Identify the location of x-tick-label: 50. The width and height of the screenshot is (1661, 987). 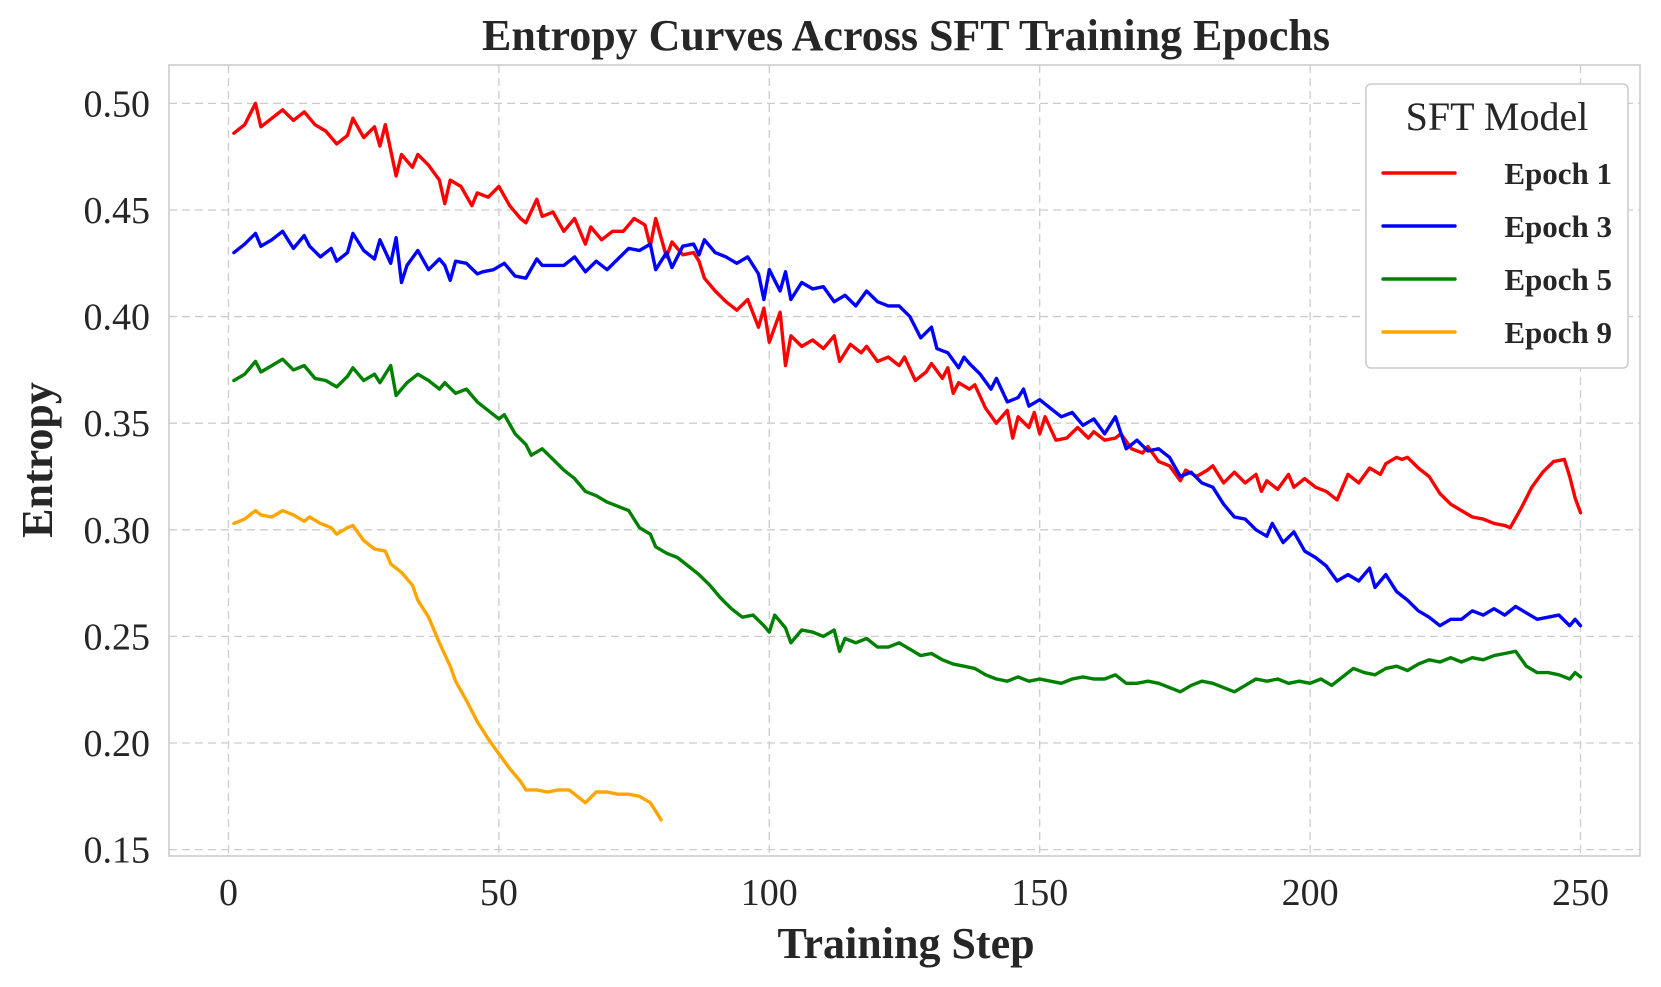
(499, 893).